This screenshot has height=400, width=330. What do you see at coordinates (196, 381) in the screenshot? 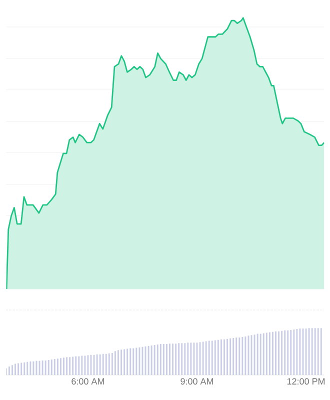
I see `x-tick-label: 9:00 AM` at bounding box center [196, 381].